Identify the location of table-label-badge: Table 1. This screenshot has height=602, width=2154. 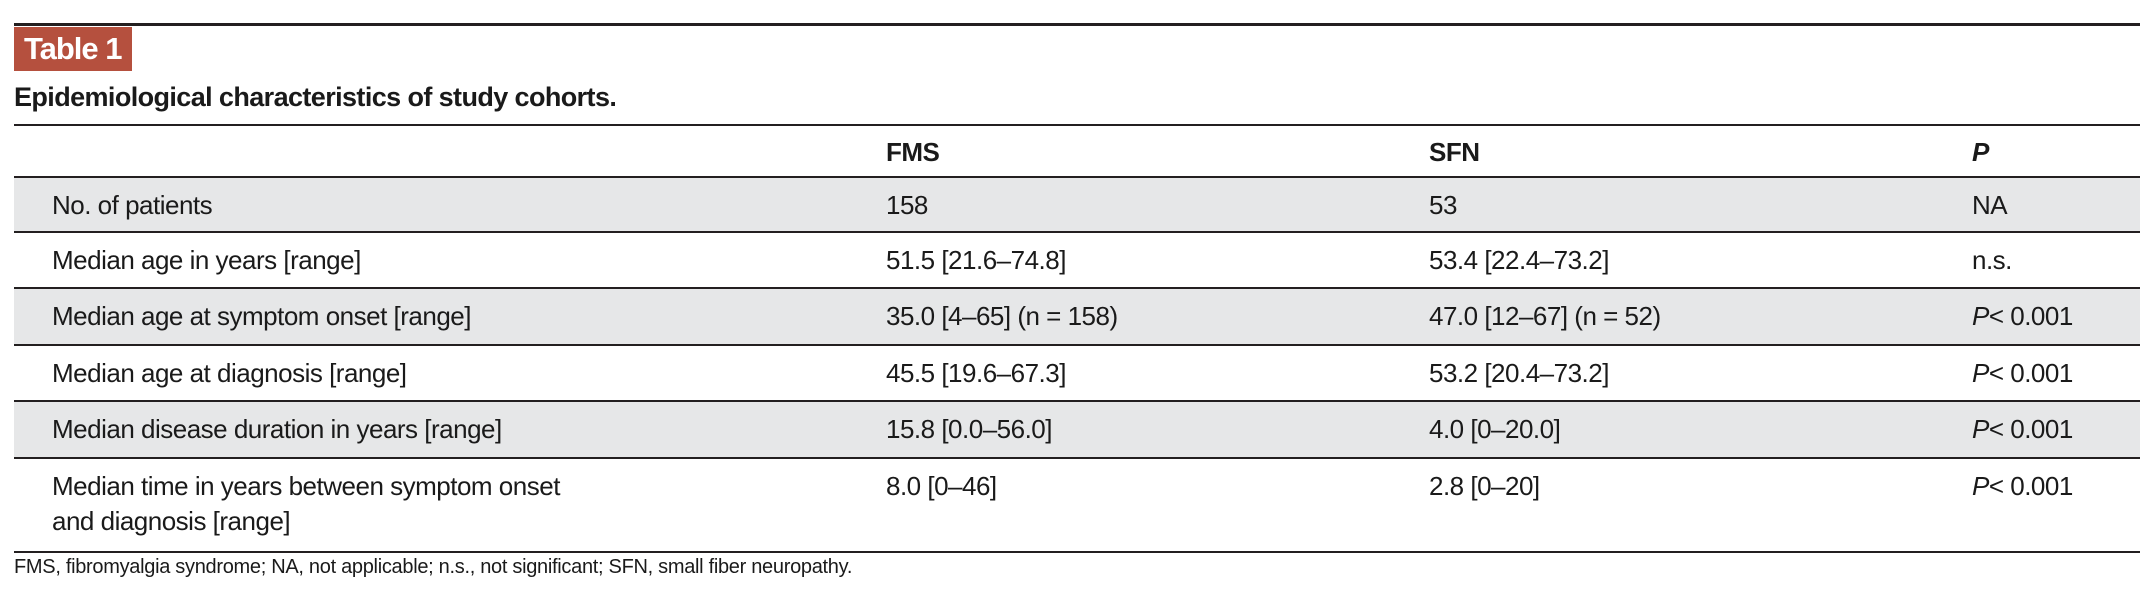
(73, 49).